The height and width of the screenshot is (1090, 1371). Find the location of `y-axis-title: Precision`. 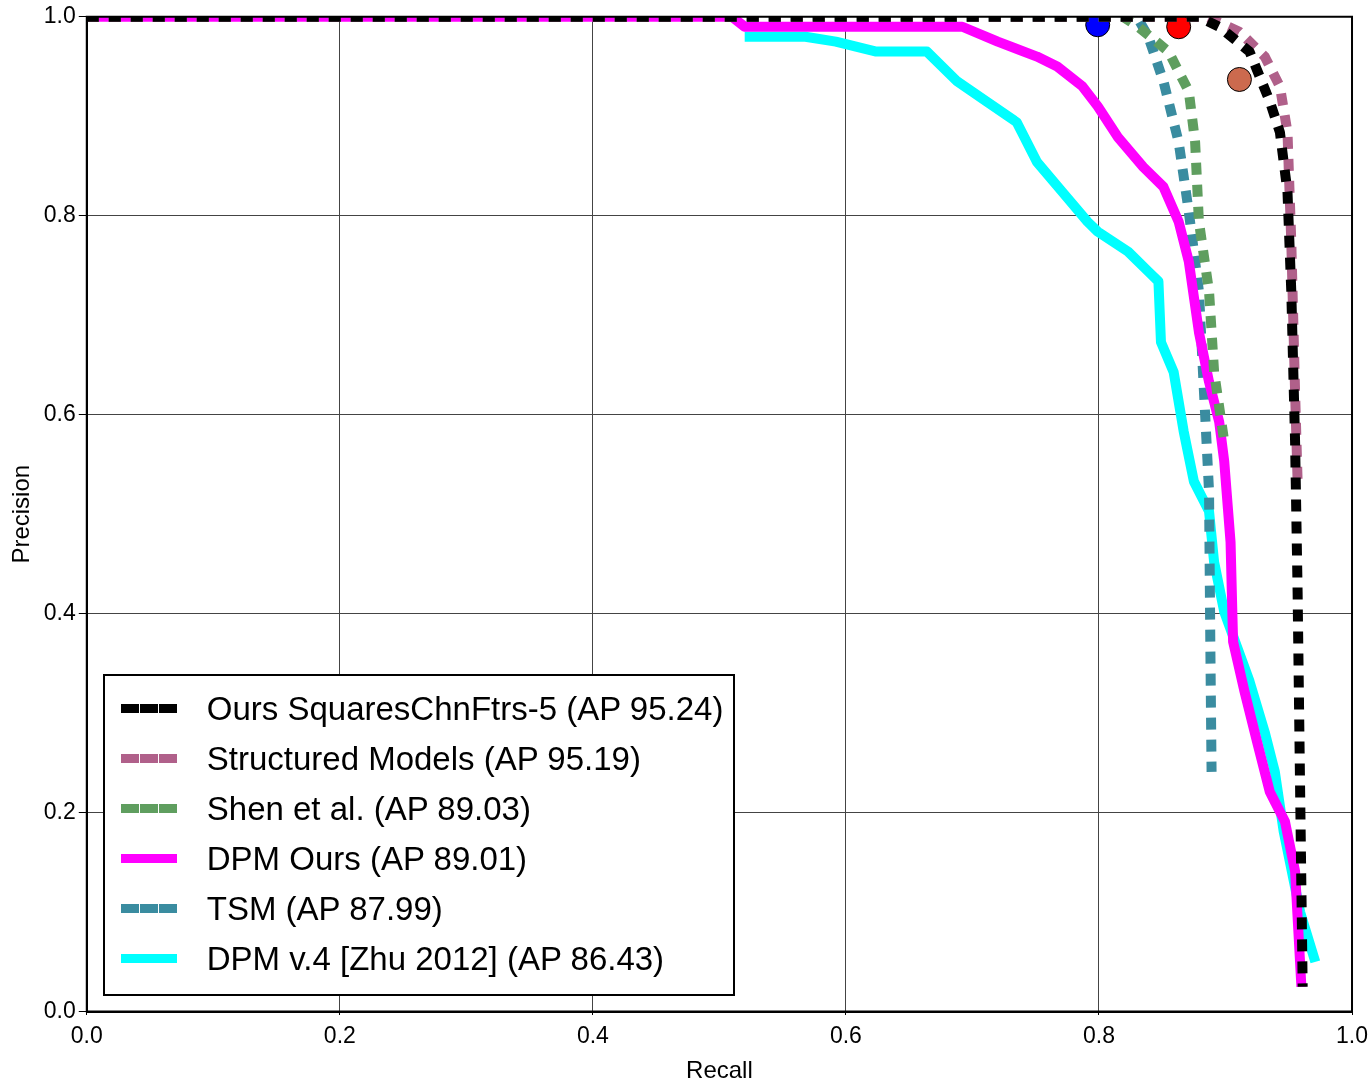

y-axis-title: Precision is located at coordinates (21, 514).